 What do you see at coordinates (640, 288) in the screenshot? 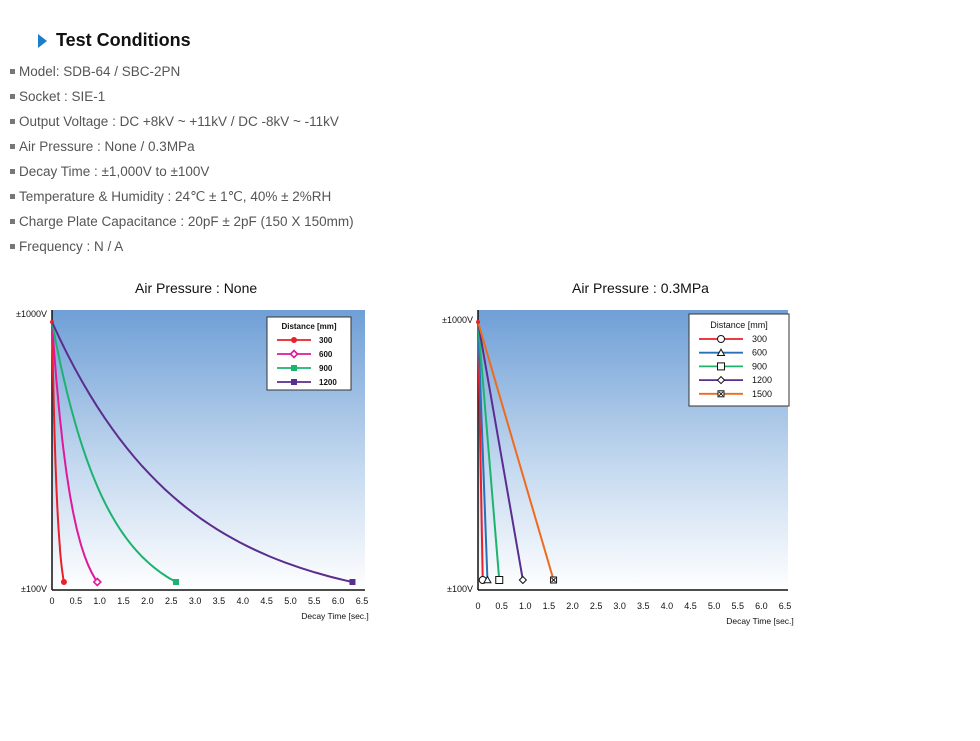
I see `chart2-title: Air Pressure : 0.3MPa` at bounding box center [640, 288].